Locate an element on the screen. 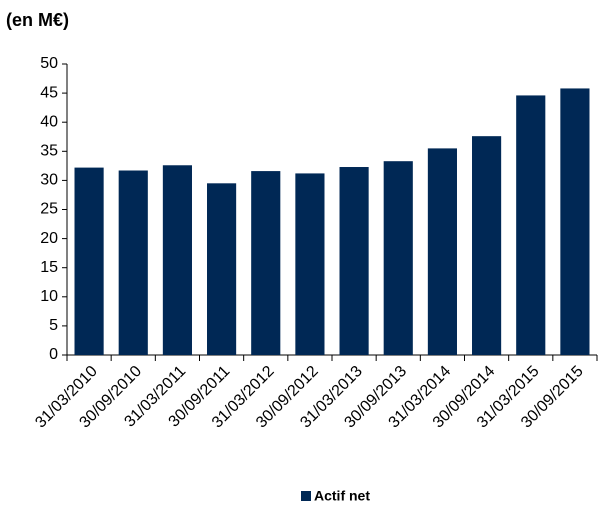 The image size is (600, 514). y-tick-label: 25 is located at coordinates (49, 209).